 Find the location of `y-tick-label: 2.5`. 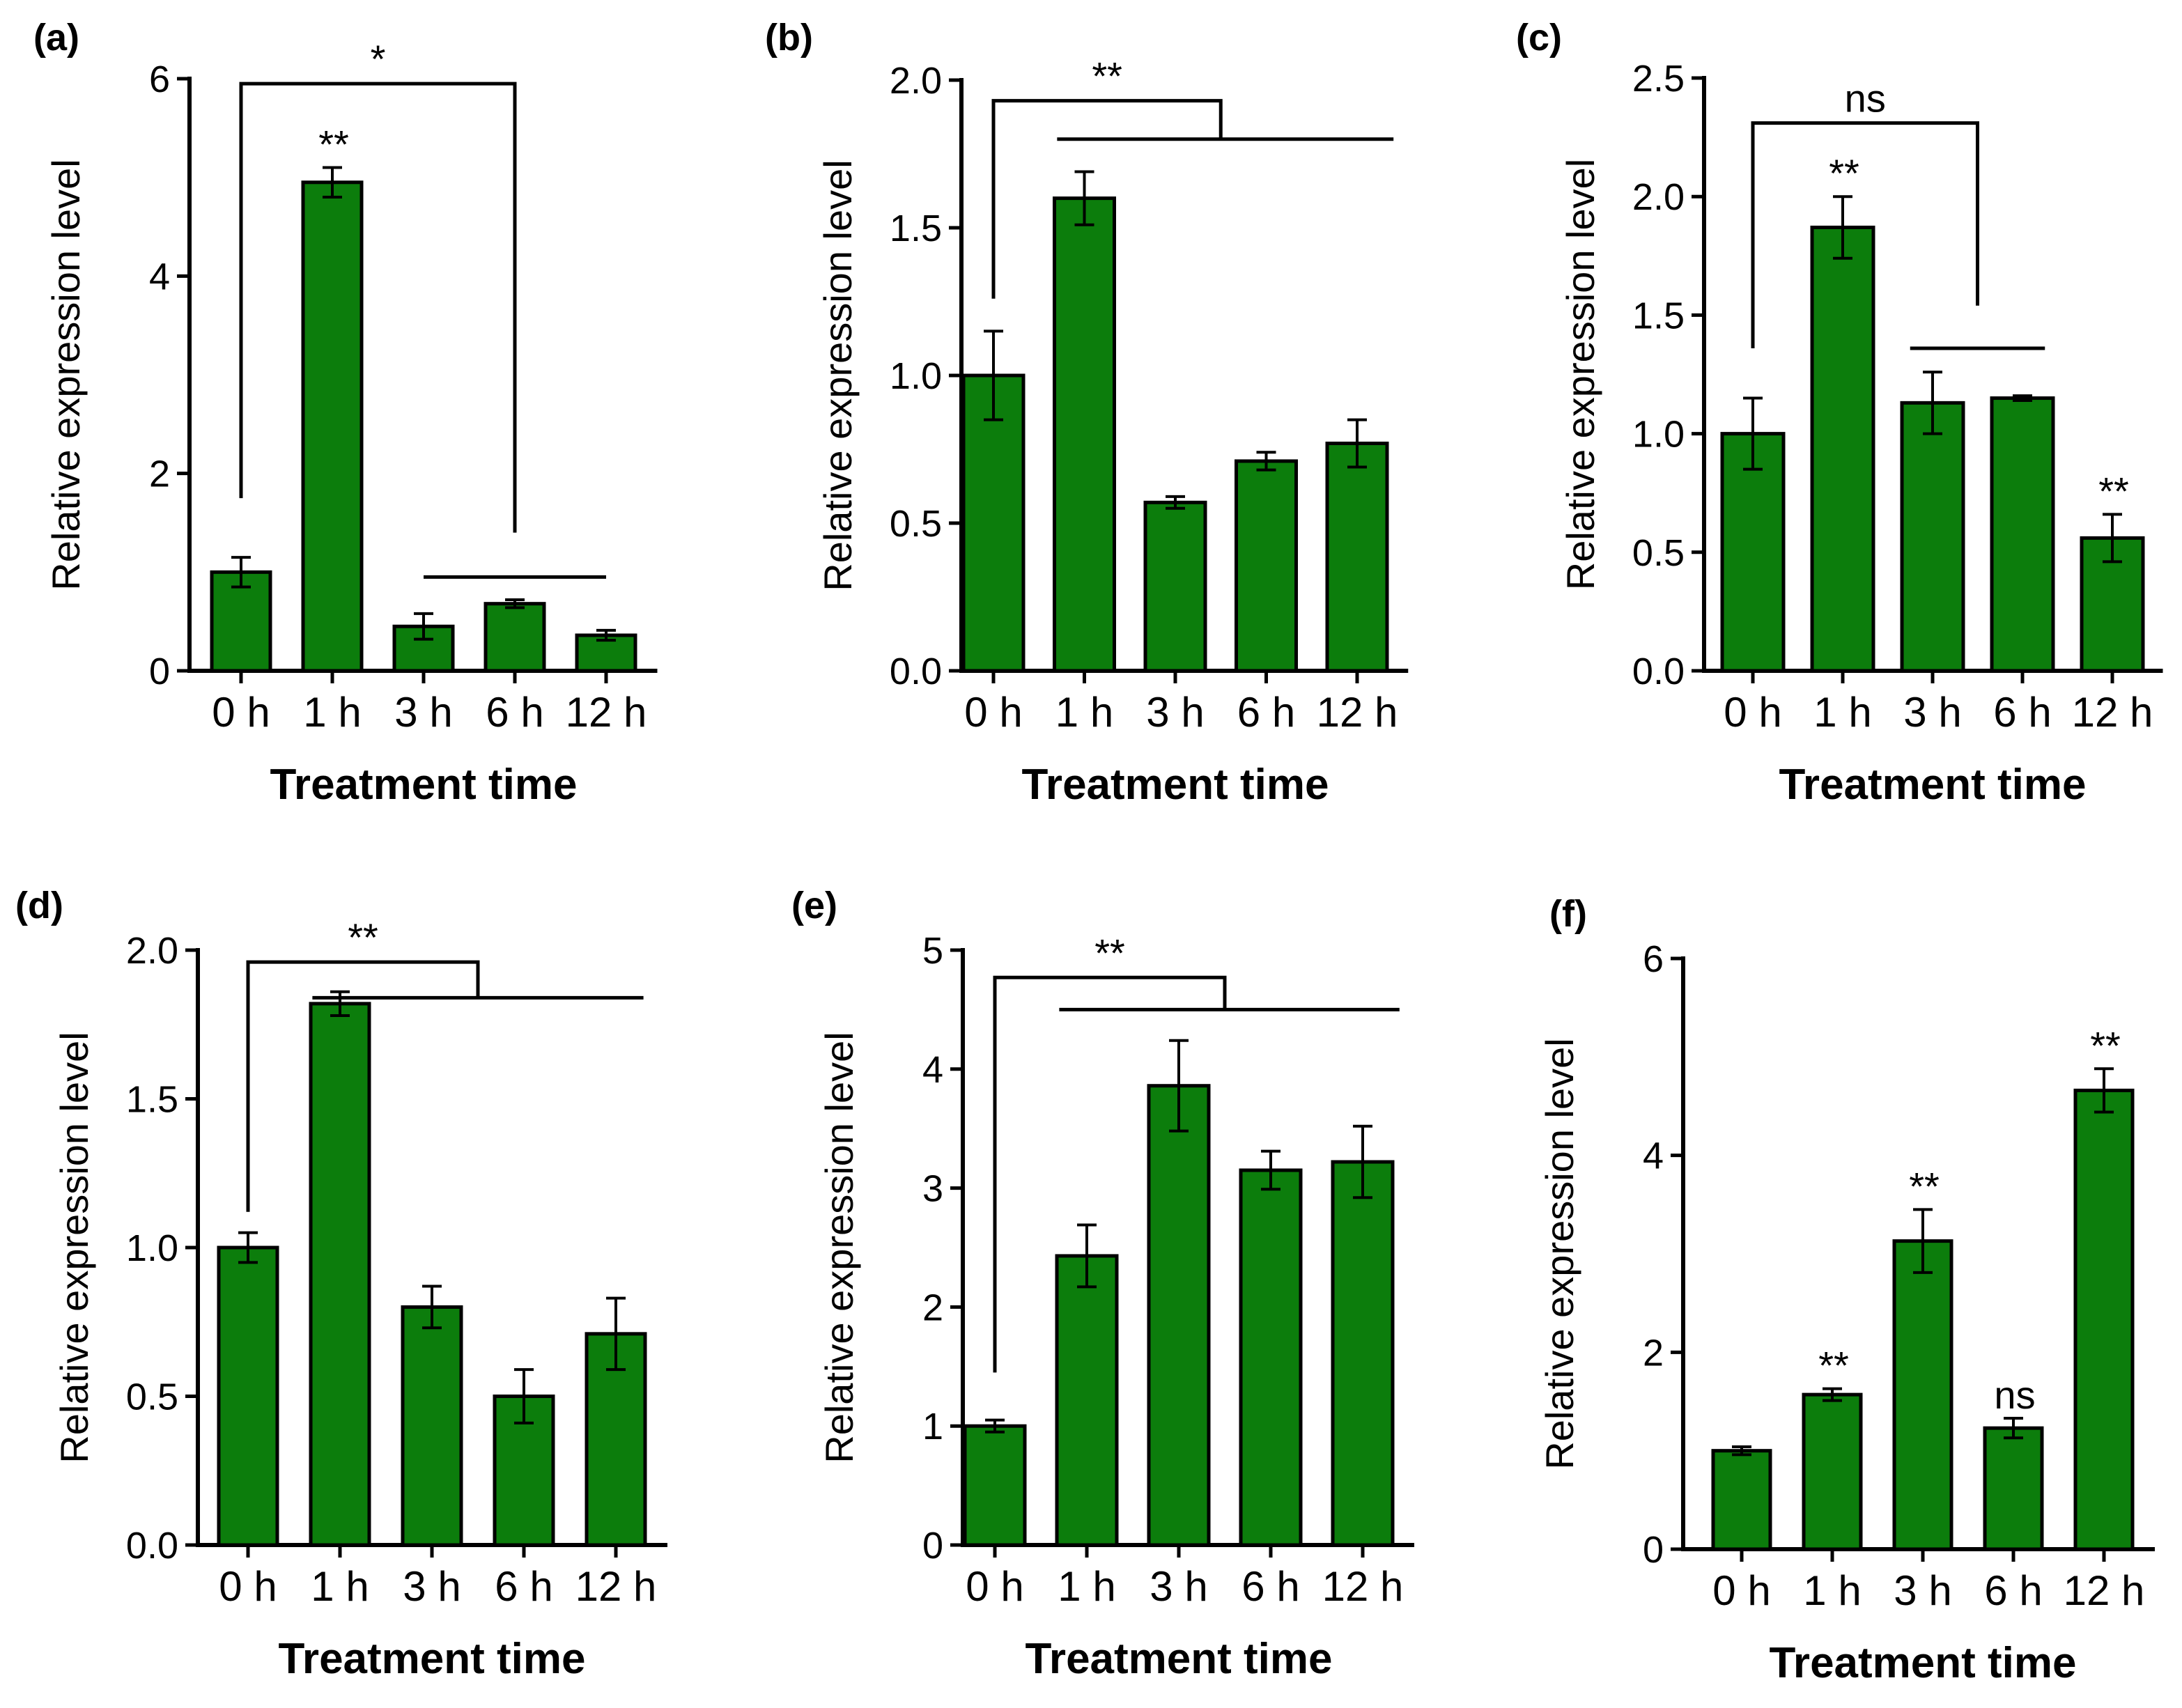

y-tick-label: 2.5 is located at coordinates (1658, 79).